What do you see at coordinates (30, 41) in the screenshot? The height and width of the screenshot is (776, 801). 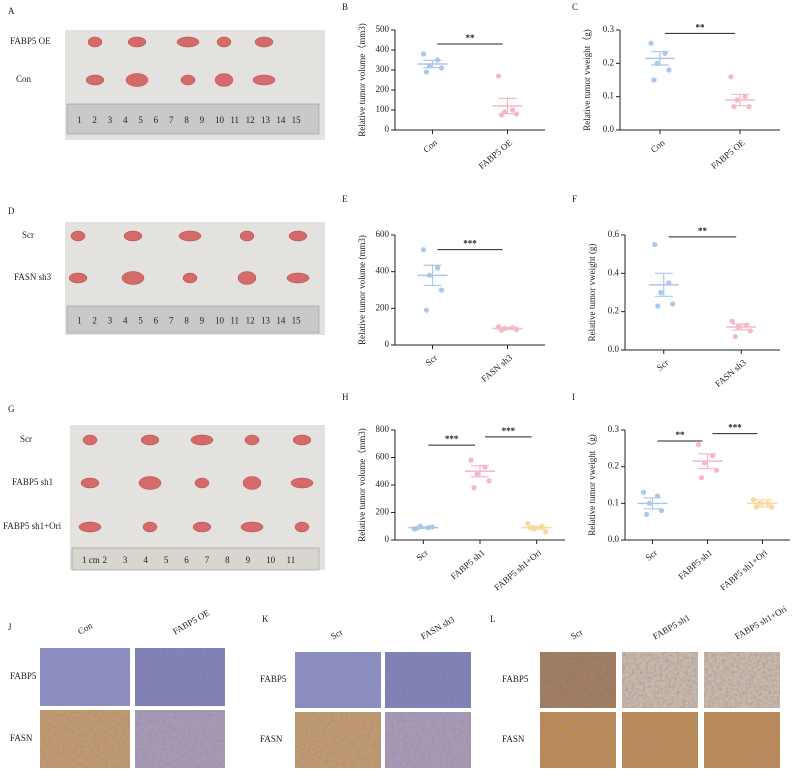 I see `row-label: FABP5 OE` at bounding box center [30, 41].